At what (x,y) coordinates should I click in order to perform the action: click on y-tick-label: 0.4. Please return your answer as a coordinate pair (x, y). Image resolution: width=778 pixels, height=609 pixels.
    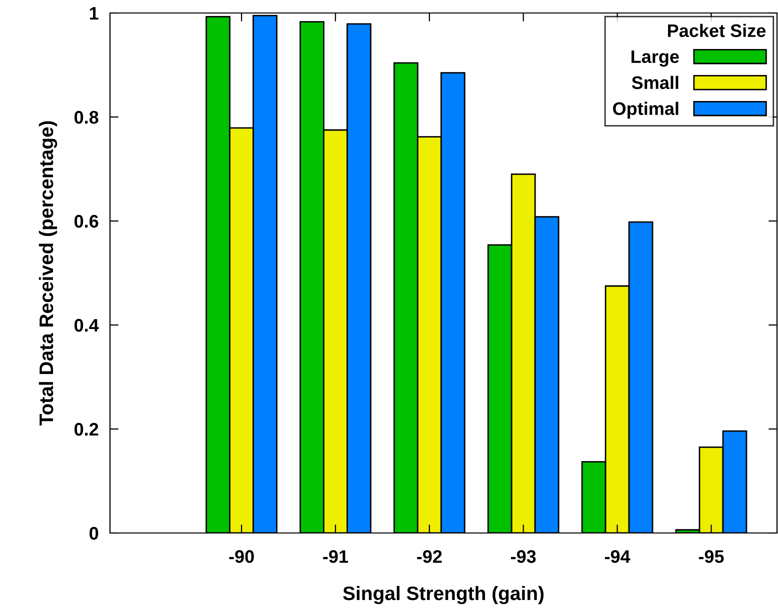
    Looking at the image, I should click on (86, 325).